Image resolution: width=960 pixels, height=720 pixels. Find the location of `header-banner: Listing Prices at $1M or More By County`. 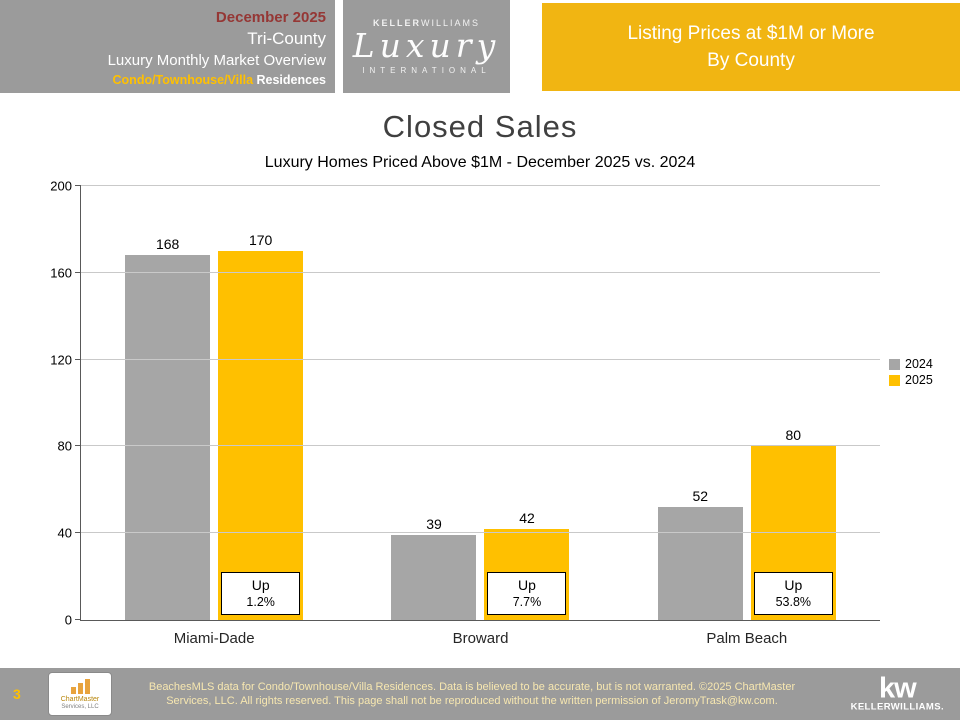

header-banner: Listing Prices at $1M or More By County is located at coordinates (751, 47).